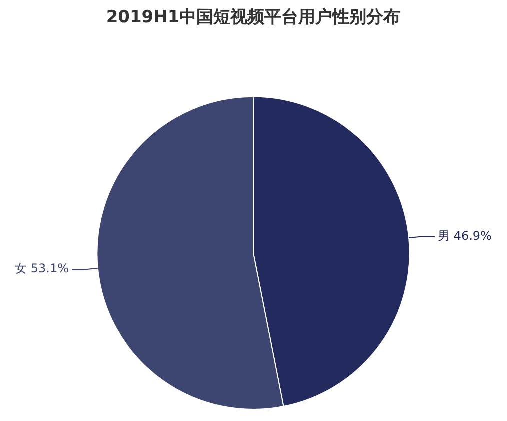 This screenshot has width=507, height=421. What do you see at coordinates (42, 269) in the screenshot?
I see `slice-label: 女 53.1%` at bounding box center [42, 269].